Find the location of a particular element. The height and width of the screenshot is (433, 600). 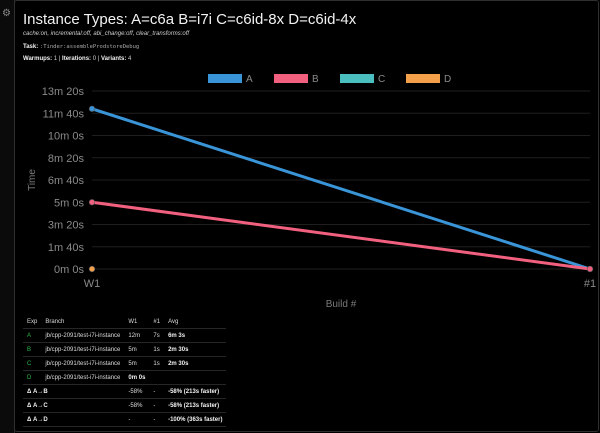

y-tick-label: 8m 20s is located at coordinates (66, 159).